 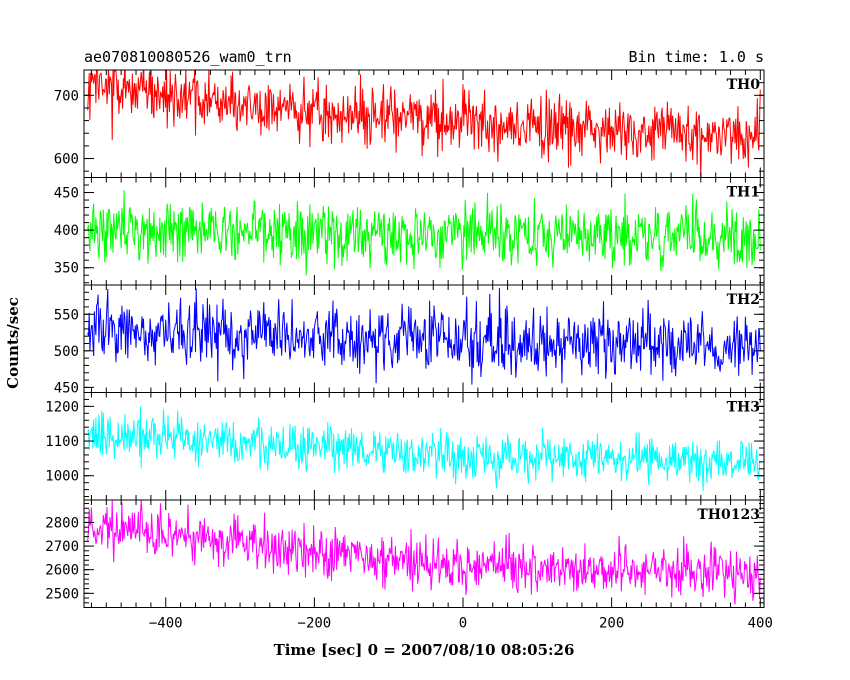 What do you see at coordinates (66, 96) in the screenshot?
I see `y-tick-label: 700` at bounding box center [66, 96].